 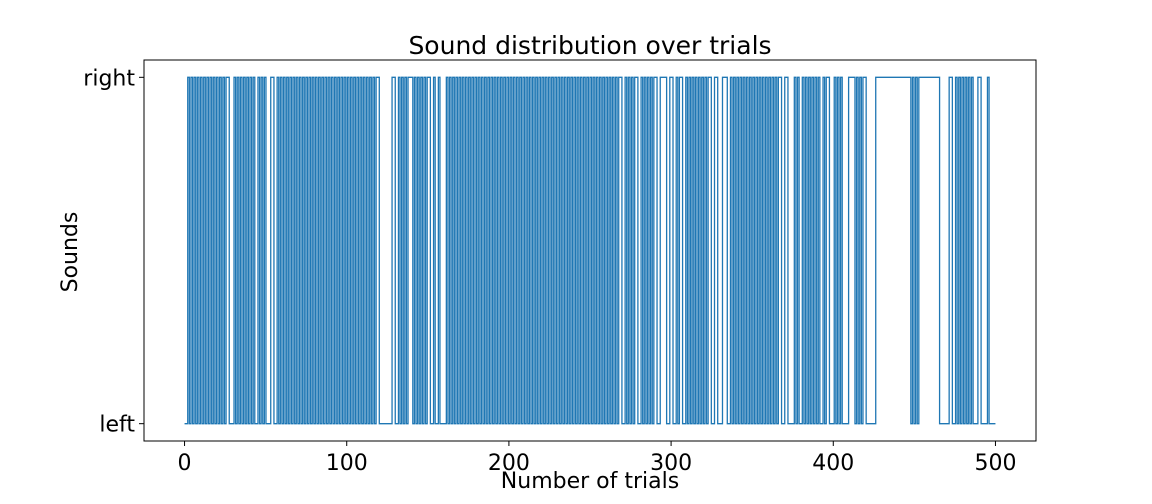 What do you see at coordinates (70, 252) in the screenshot?
I see `y-axis-label: Sounds` at bounding box center [70, 252].